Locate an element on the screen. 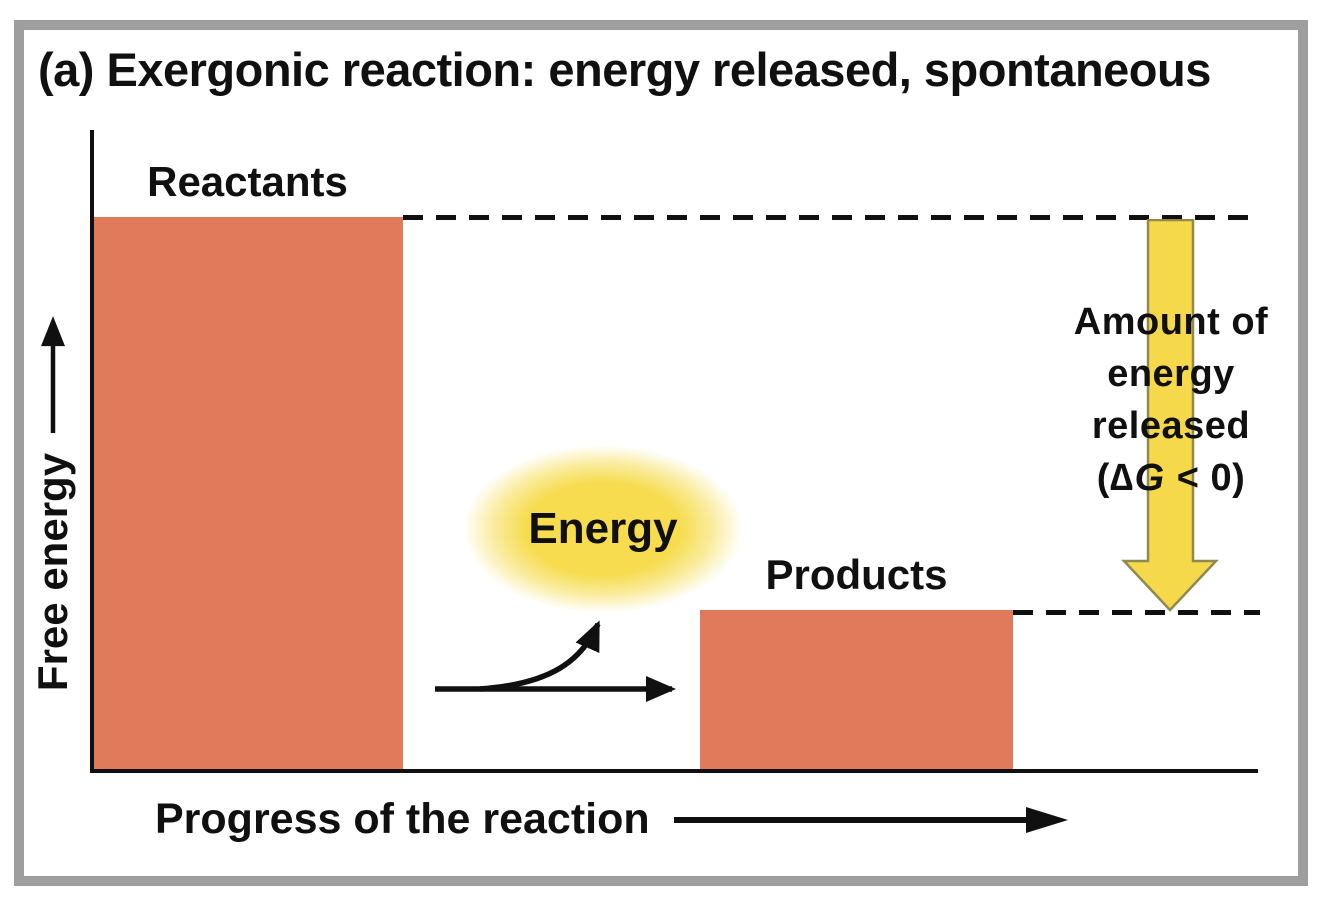 This screenshot has height=914, width=1334. products-level-dashed-line is located at coordinates (1136, 612).